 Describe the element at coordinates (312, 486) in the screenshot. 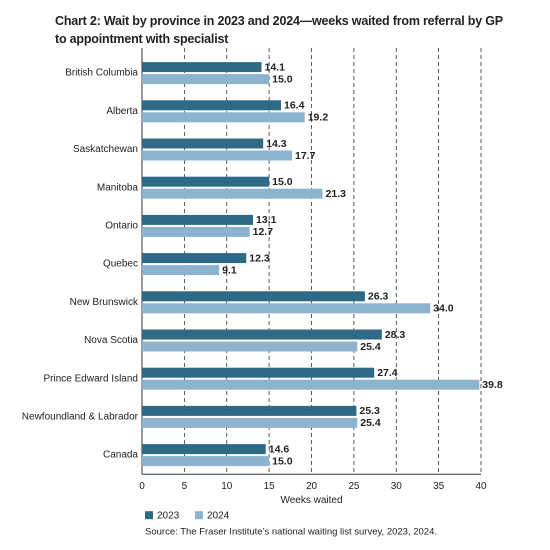

I see `x-tick-label: 20` at that location.